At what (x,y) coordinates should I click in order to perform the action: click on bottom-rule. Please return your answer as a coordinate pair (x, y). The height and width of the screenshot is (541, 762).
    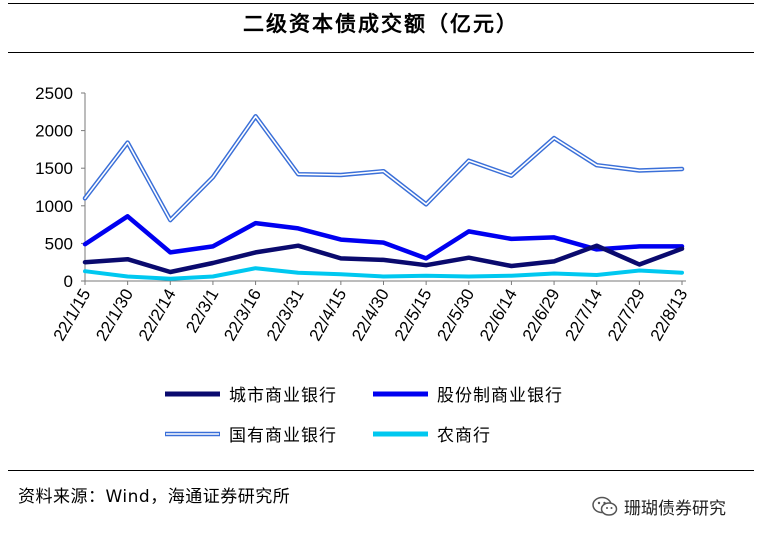
    Looking at the image, I should click on (381, 470).